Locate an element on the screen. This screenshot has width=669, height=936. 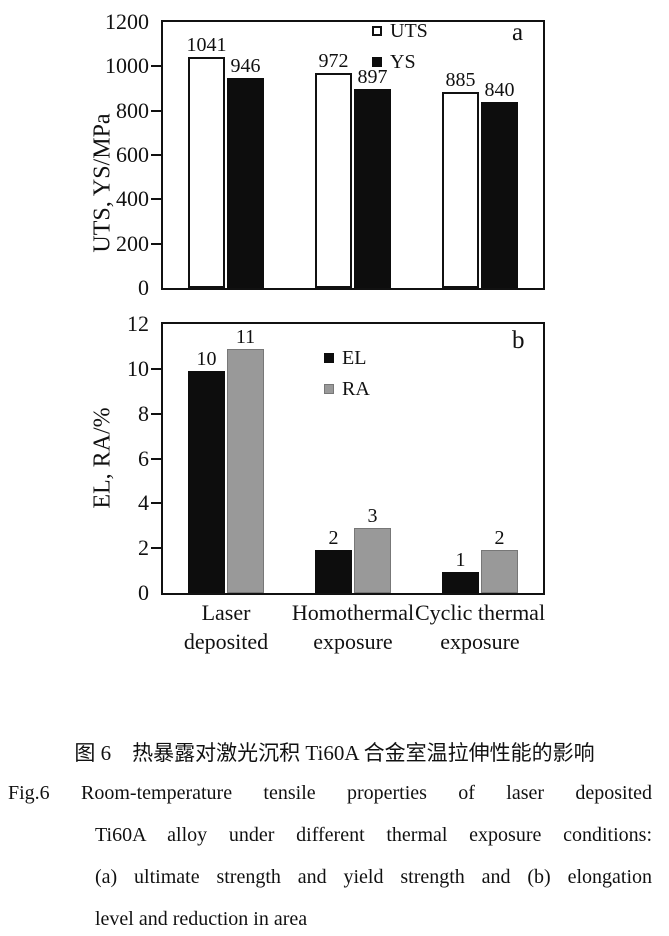
category-label-line: Cyclic thermal is located at coordinates (480, 612).